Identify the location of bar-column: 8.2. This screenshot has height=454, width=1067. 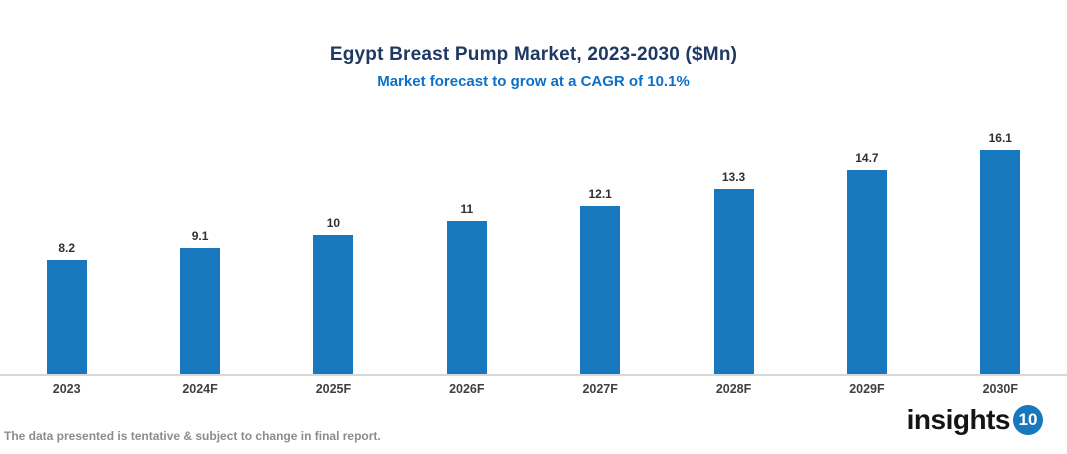
(66, 252).